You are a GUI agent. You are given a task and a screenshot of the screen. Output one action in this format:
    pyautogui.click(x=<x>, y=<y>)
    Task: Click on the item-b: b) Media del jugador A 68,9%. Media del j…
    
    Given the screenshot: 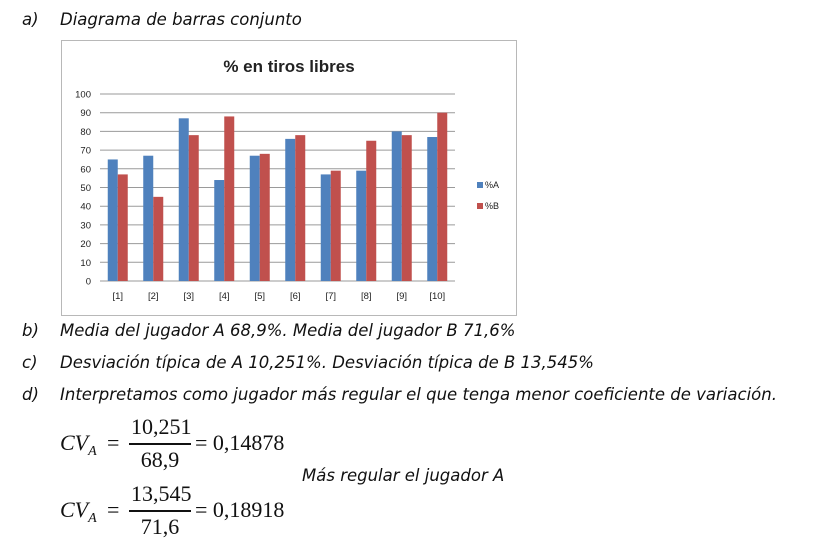 What is the action you would take?
    pyautogui.click(x=268, y=330)
    